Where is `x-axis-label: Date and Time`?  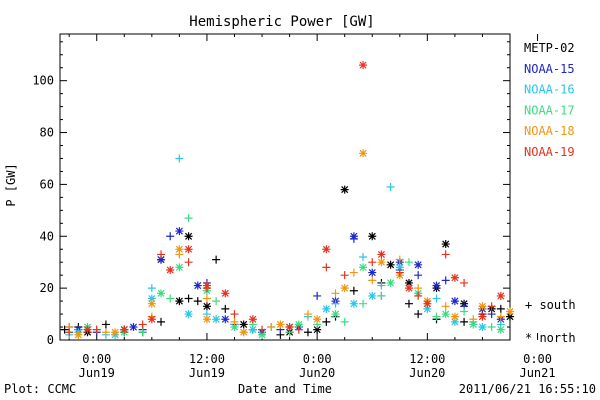
x-axis-label: Date and Time is located at coordinates (285, 389).